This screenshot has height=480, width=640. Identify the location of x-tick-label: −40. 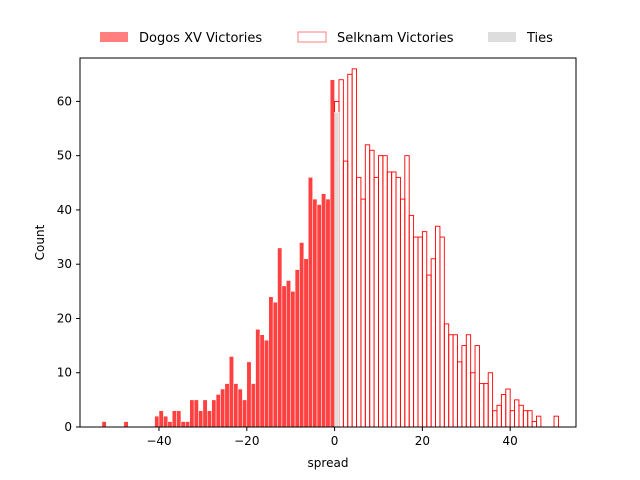
(158, 441).